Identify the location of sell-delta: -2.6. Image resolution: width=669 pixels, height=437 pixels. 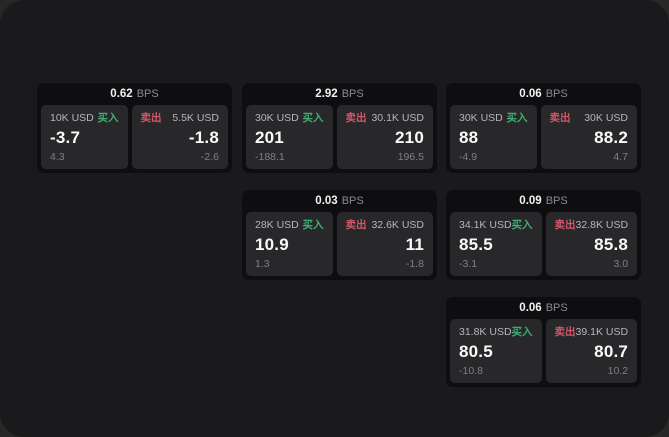
(209, 157).